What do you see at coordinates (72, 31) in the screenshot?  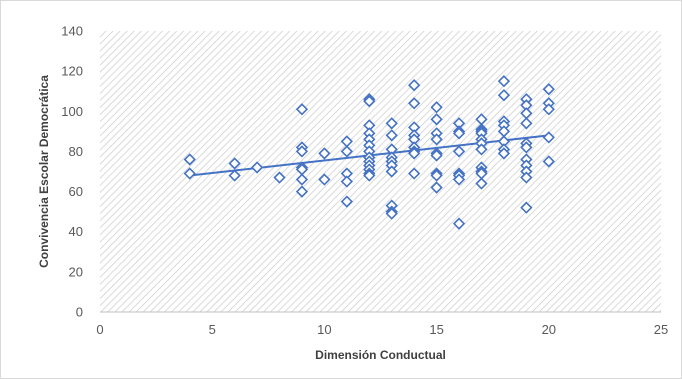 I see `y-tick-label: 140` at bounding box center [72, 31].